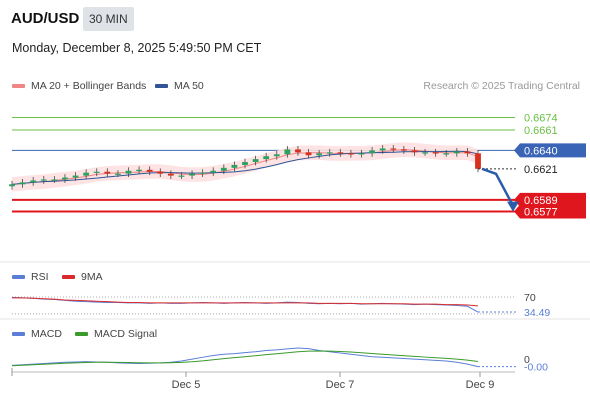 This screenshot has width=590, height=400. Describe the element at coordinates (18, 277) in the screenshot. I see `rsi-swatch` at that location.